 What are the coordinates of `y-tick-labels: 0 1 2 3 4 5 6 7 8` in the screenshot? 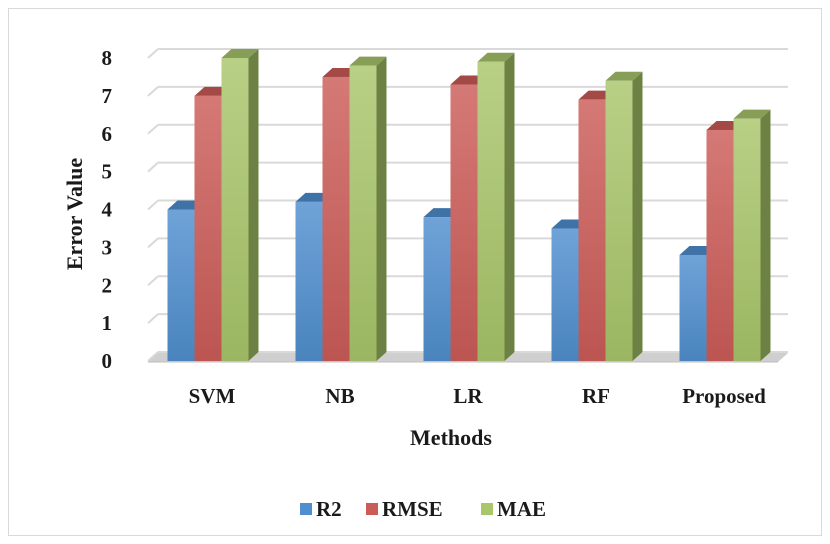 It's located at (107, 209).